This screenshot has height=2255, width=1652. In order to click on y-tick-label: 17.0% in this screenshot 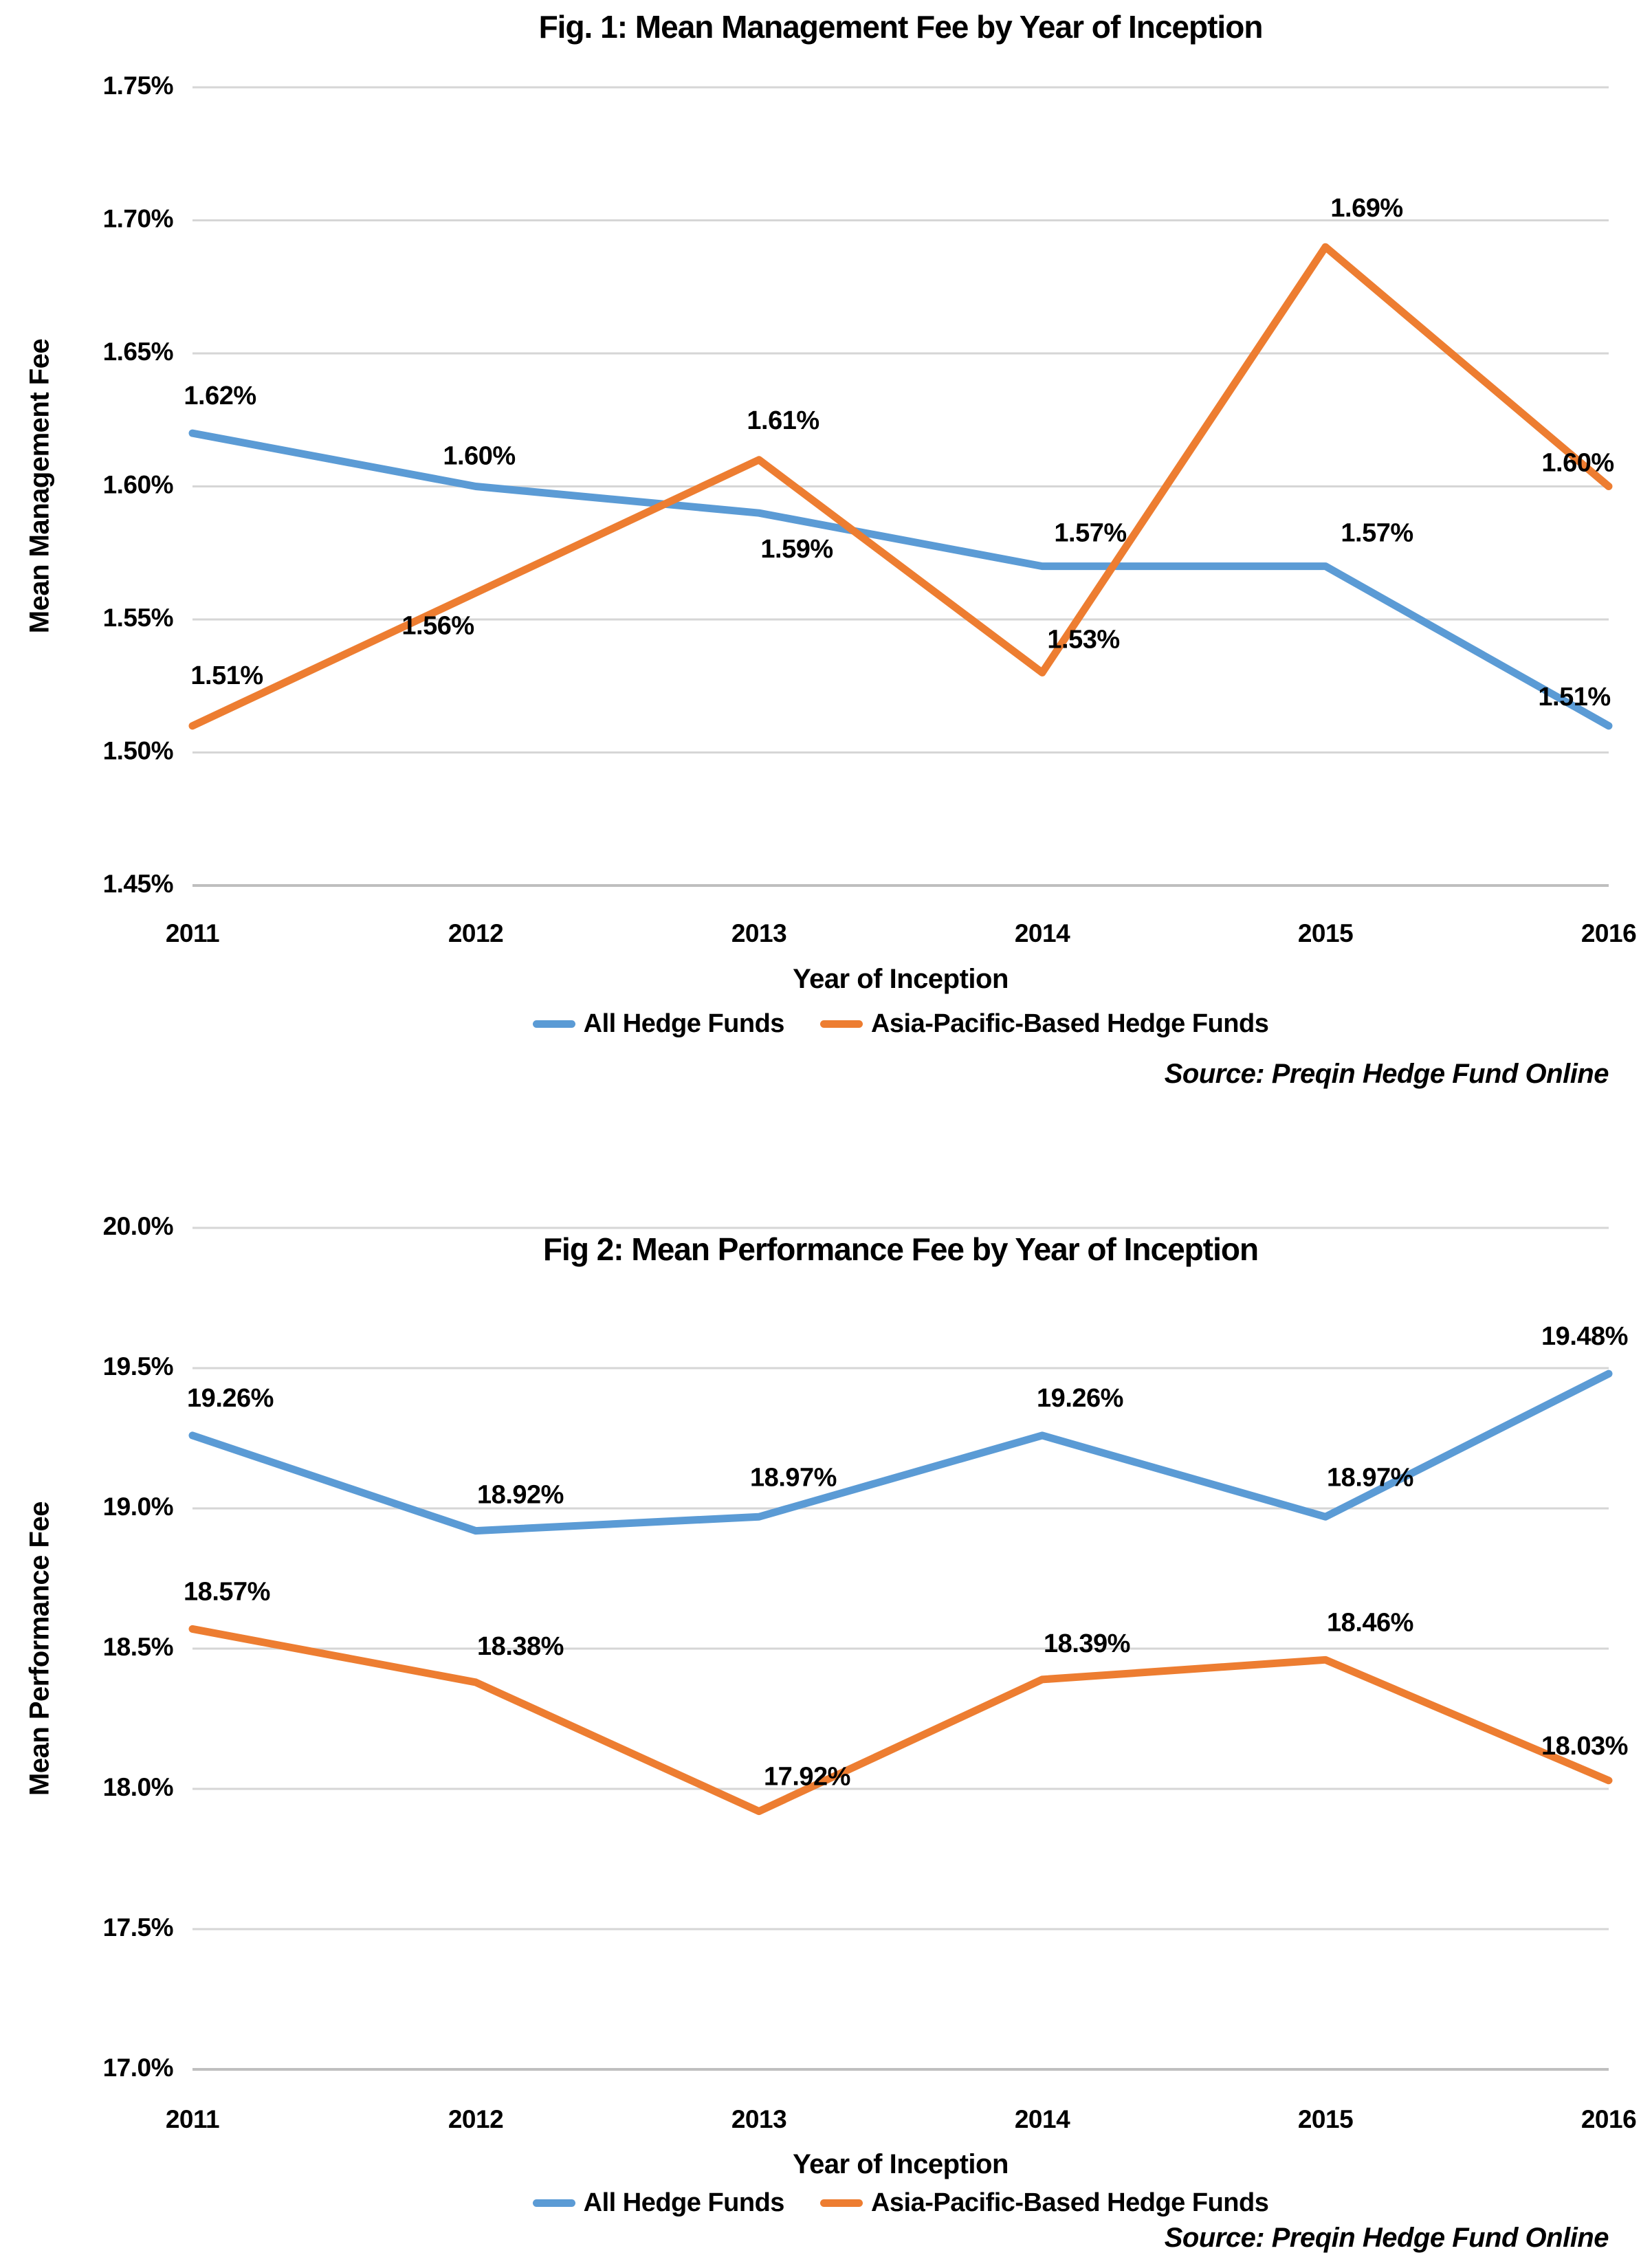, I will do `click(138, 2068)`.